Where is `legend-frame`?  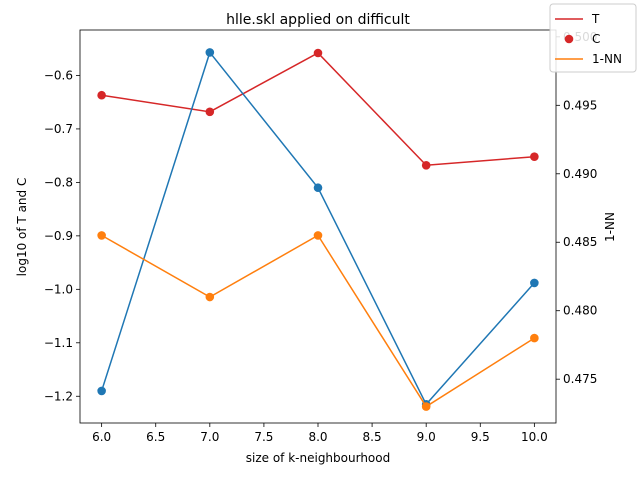 legend-frame is located at coordinates (593, 38).